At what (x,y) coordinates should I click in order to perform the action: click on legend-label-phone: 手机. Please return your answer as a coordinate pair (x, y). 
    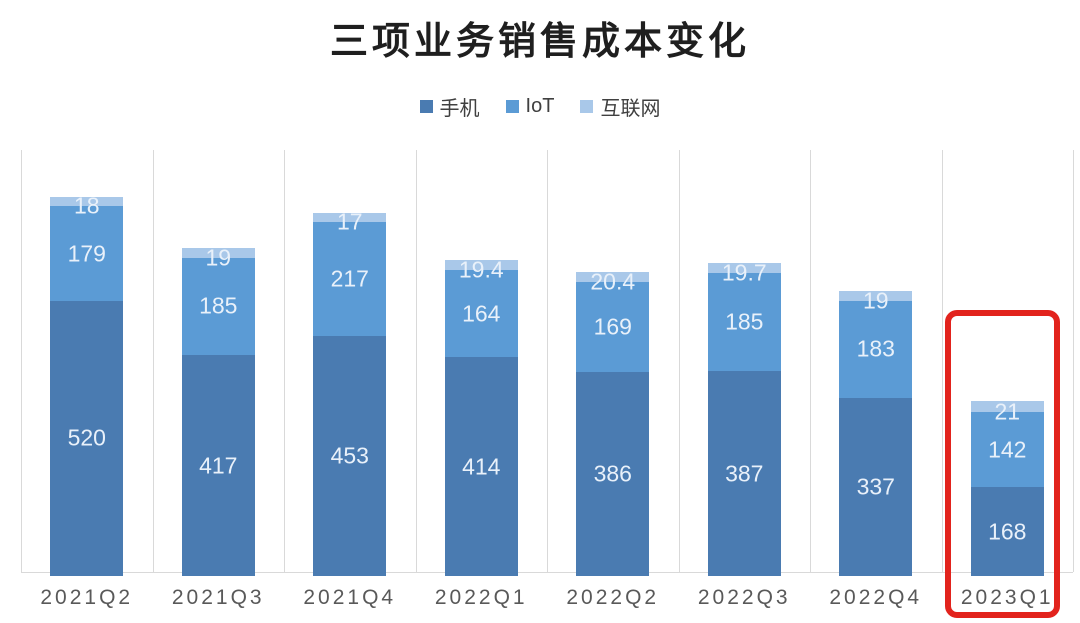
    Looking at the image, I should click on (459, 109).